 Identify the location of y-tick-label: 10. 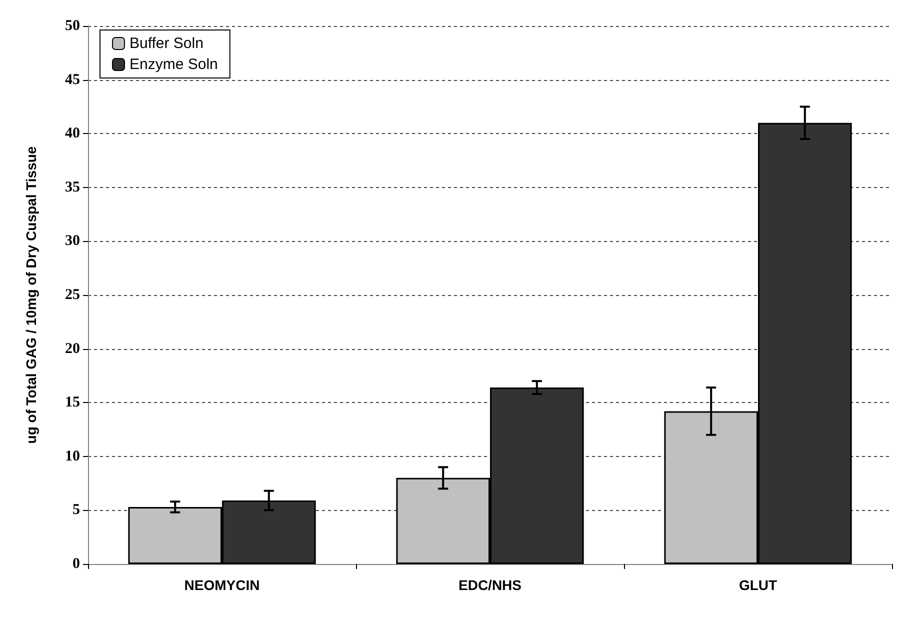
(72, 456).